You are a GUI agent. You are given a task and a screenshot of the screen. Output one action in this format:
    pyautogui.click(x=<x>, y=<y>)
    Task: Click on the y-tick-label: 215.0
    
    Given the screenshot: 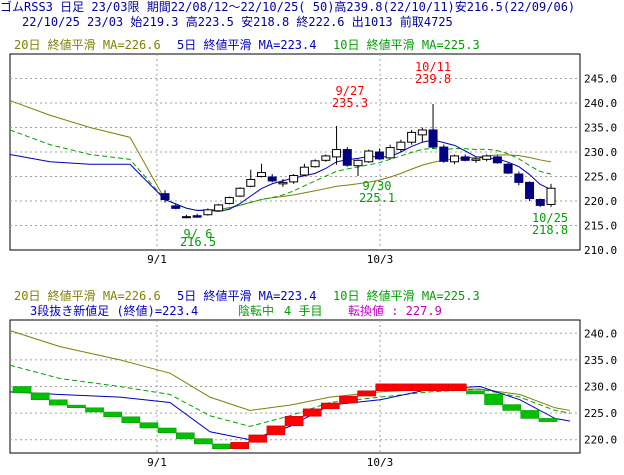 What is the action you would take?
    pyautogui.click(x=600, y=226)
    